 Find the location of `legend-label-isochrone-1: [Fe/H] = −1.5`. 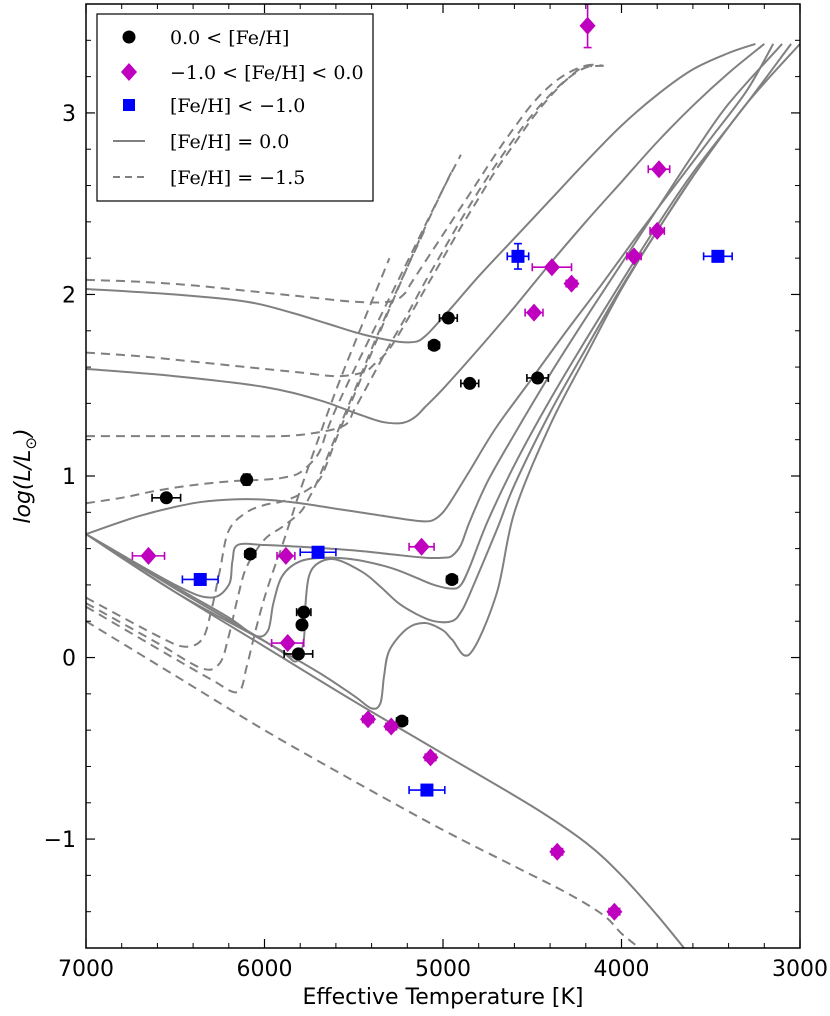

legend-label-isochrone-1: [Fe/H] = −1.5 is located at coordinates (237, 178).